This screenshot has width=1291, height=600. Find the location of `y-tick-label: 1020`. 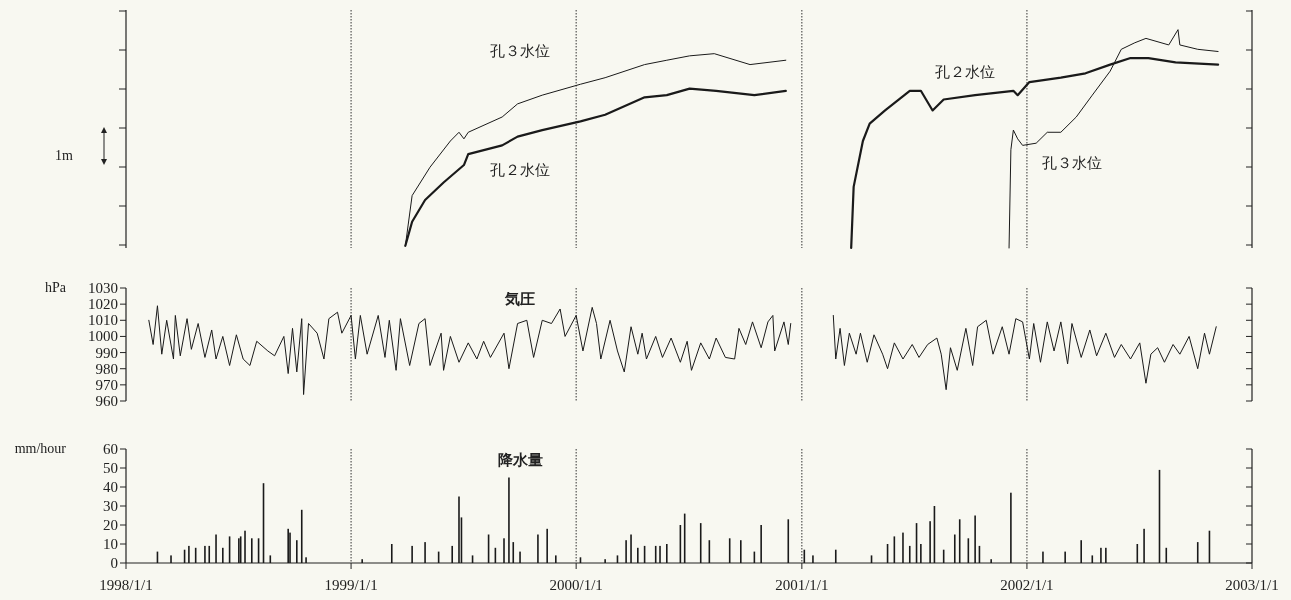

y-tick-label: 1020 is located at coordinates (103, 304).